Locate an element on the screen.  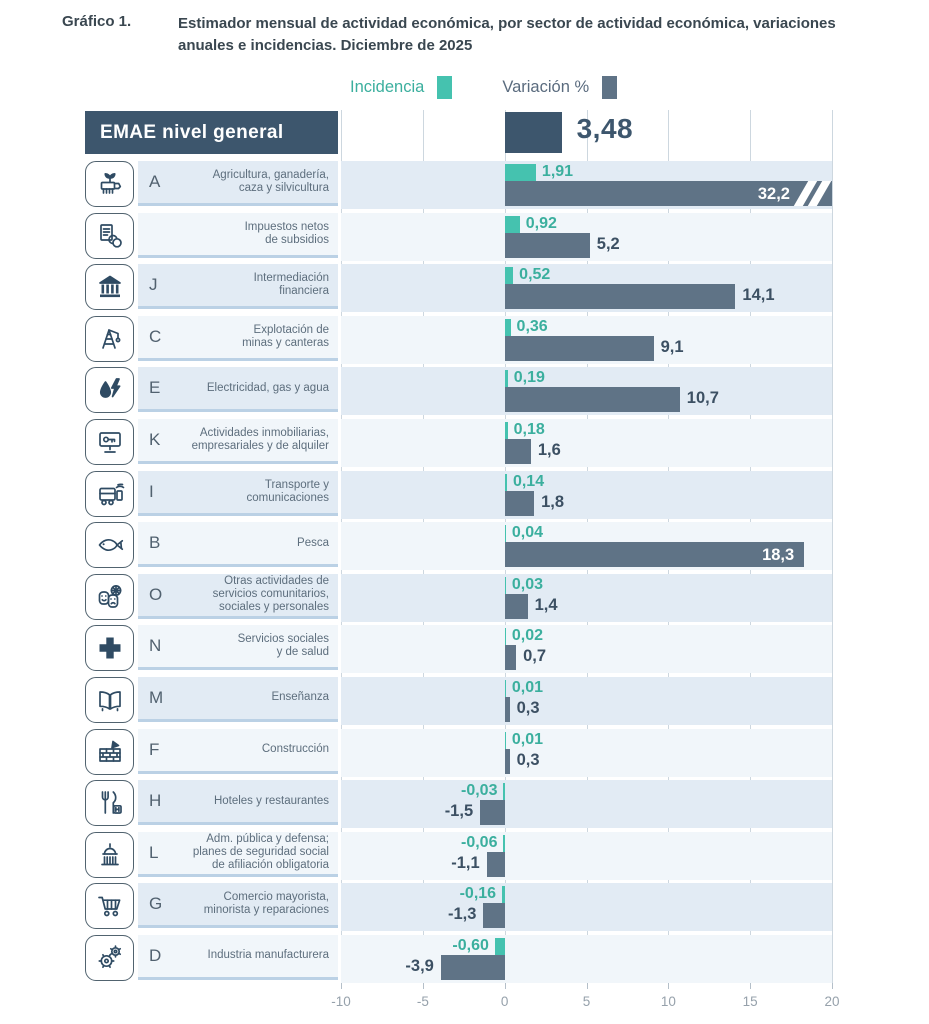
sector-band: 0,36 9,1 is located at coordinates (586, 339).